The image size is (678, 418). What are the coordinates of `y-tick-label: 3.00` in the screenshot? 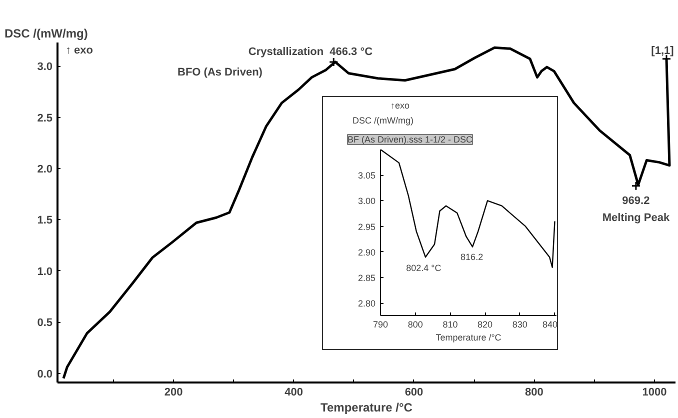 It's located at (367, 201).